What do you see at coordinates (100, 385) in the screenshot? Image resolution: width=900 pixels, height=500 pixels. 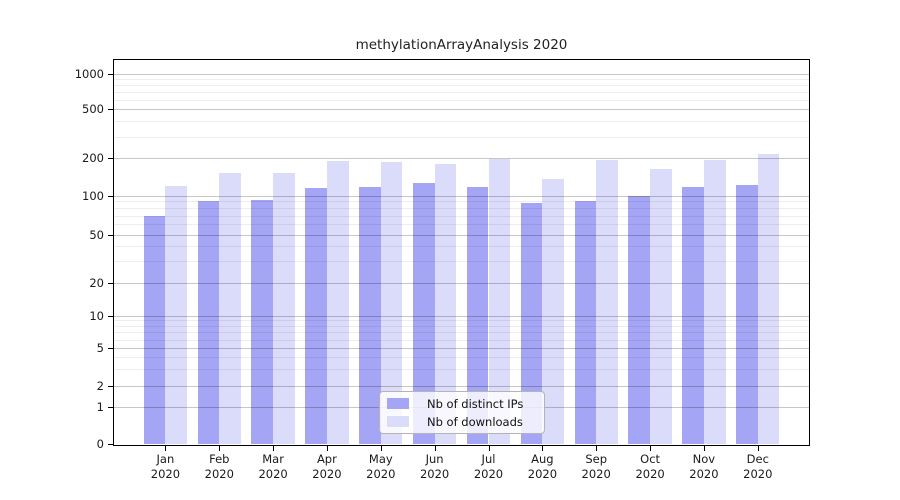 I see `y-tick-label: 2` at bounding box center [100, 385].